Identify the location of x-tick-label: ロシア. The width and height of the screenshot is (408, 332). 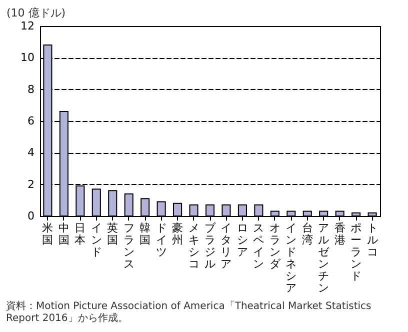
(242, 240).